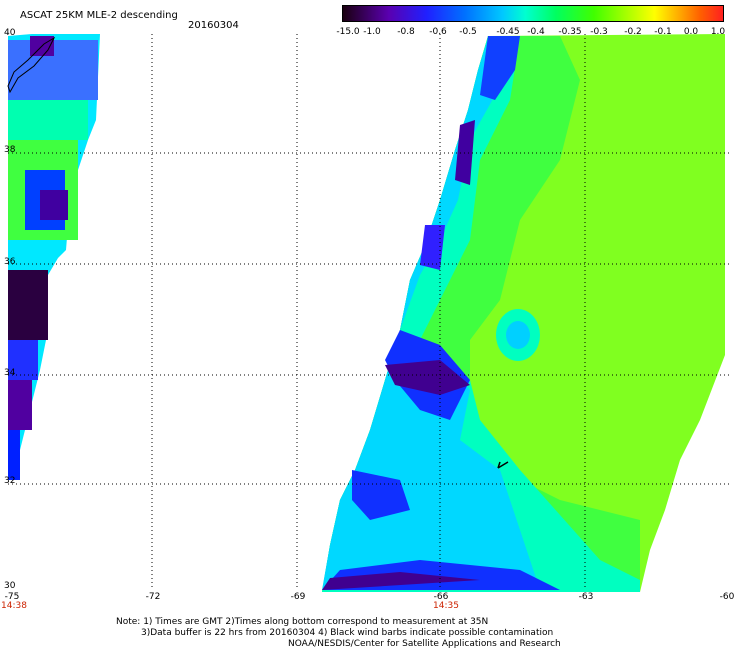 The image size is (740, 650). Describe the element at coordinates (438, 32) in the screenshot. I see `colorbar-tick: -0.6` at that location.